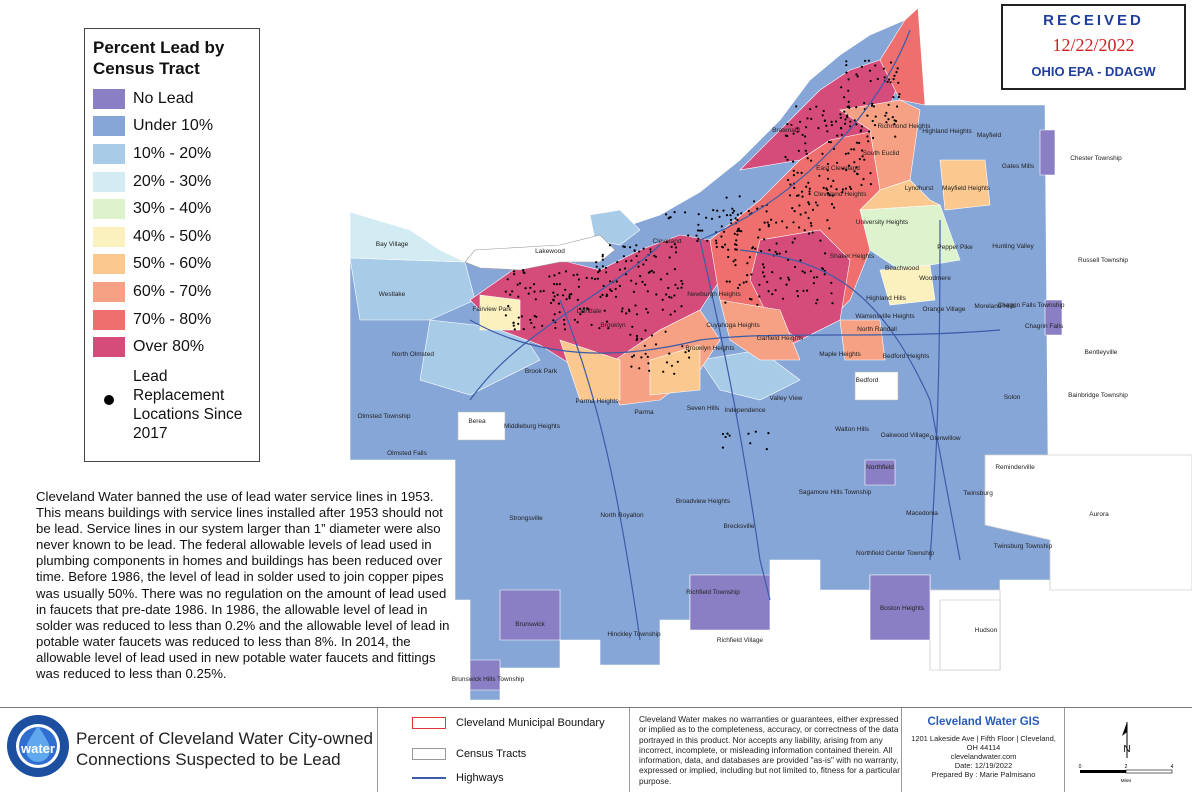 This screenshot has height=792, width=1192. What do you see at coordinates (530, 624) in the screenshot?
I see `place-label: Brunswick` at bounding box center [530, 624].